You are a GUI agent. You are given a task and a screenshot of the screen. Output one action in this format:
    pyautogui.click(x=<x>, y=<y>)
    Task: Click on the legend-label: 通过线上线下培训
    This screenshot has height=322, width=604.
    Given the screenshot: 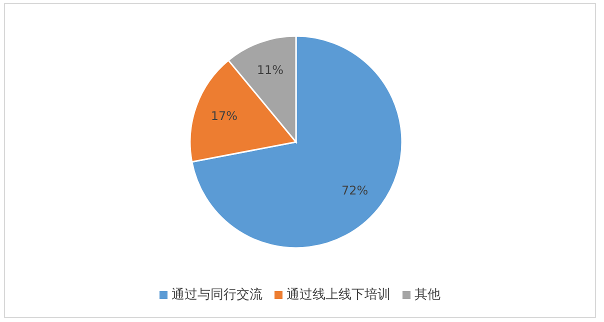 What is the action you would take?
    pyautogui.click(x=338, y=295)
    